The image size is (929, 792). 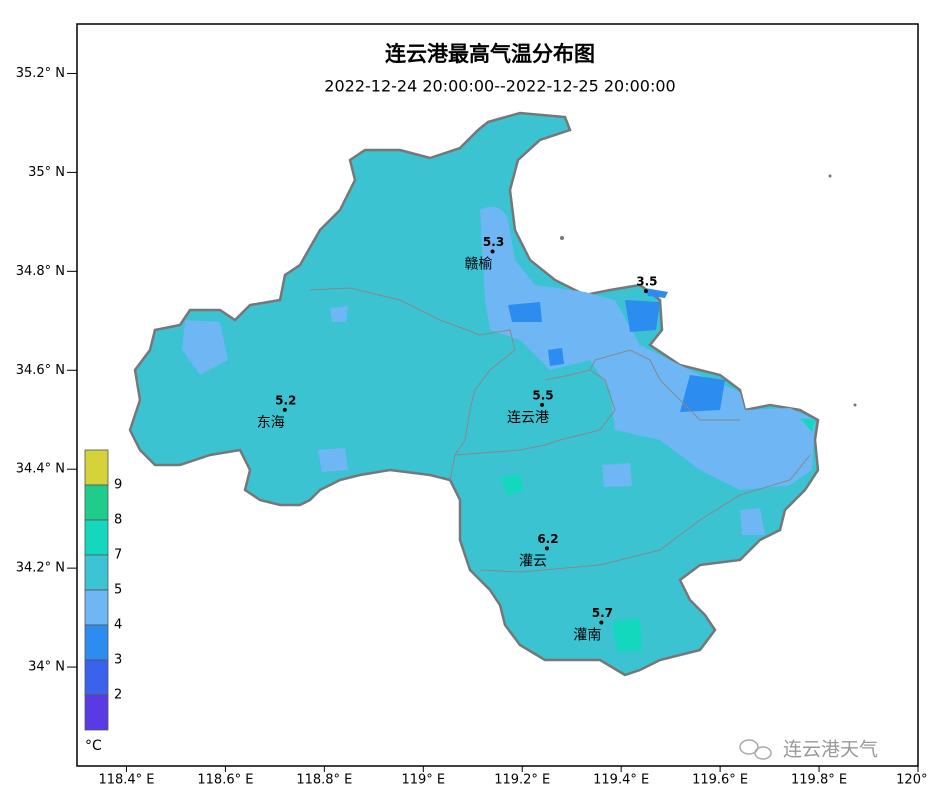 I want to click on y-tick-label: 34.4° N, so click(x=40, y=469).